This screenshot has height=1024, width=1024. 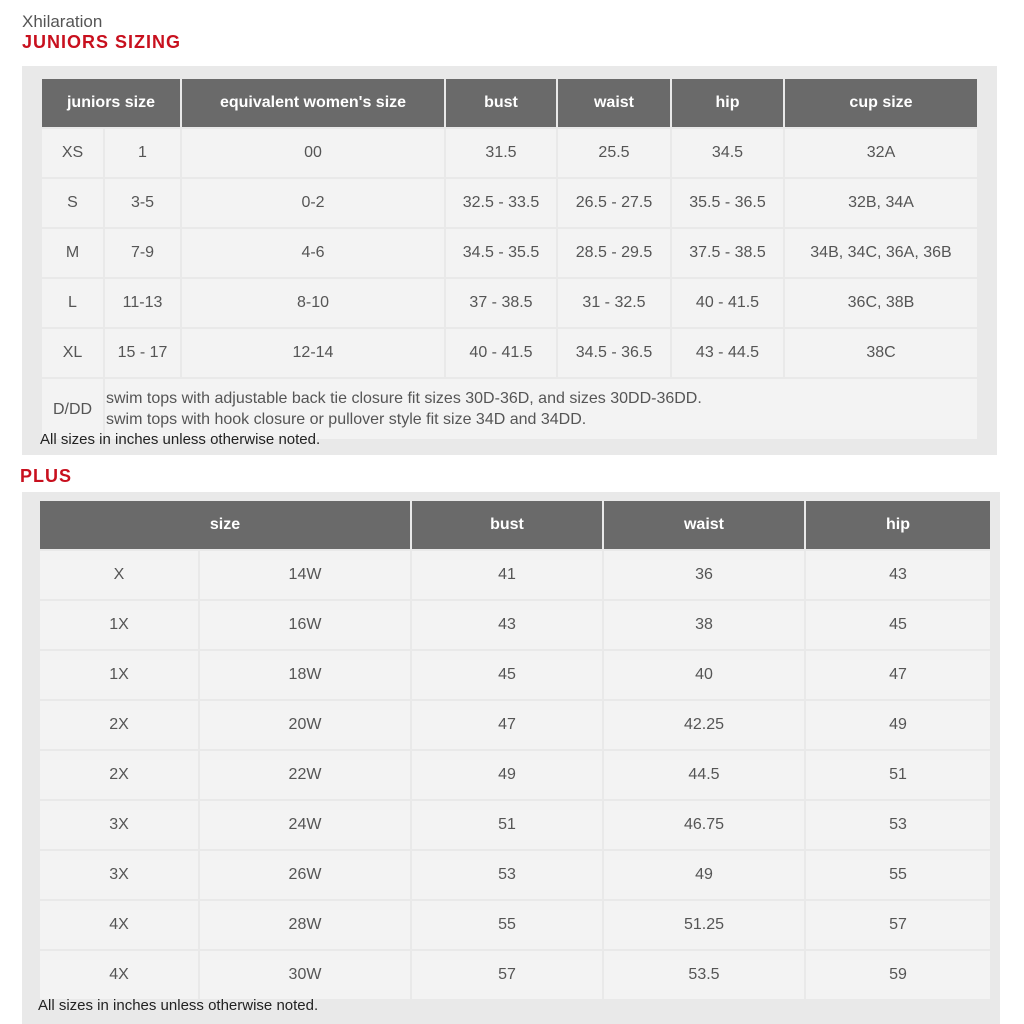 What do you see at coordinates (313, 303) in the screenshot?
I see `table-cell: 8-10` at bounding box center [313, 303].